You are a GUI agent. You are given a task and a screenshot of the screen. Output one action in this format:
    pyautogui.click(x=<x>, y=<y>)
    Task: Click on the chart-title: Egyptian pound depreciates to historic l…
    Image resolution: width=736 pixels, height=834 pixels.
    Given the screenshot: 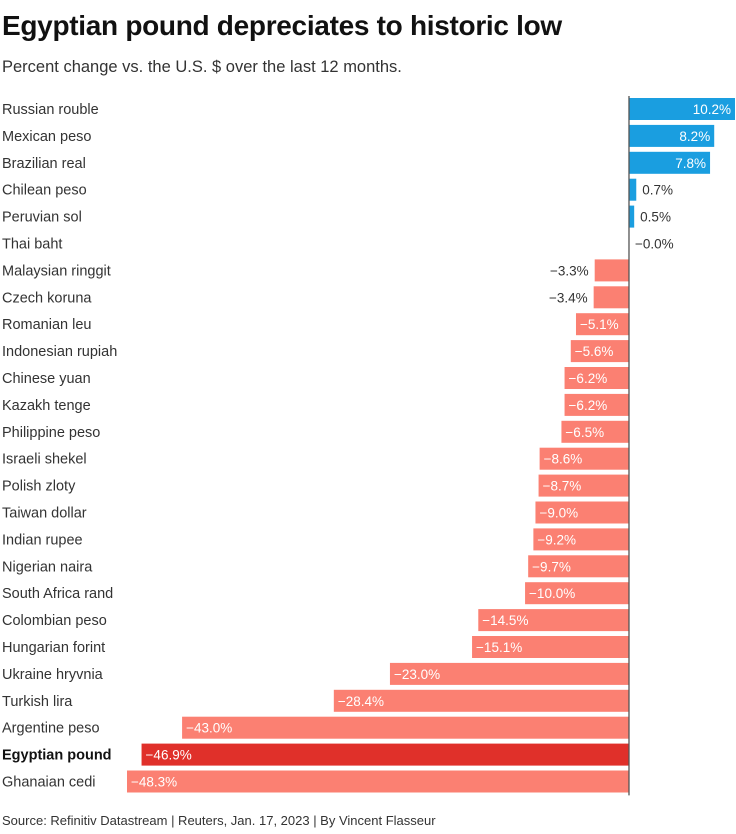 What is the action you would take?
    pyautogui.click(x=282, y=25)
    